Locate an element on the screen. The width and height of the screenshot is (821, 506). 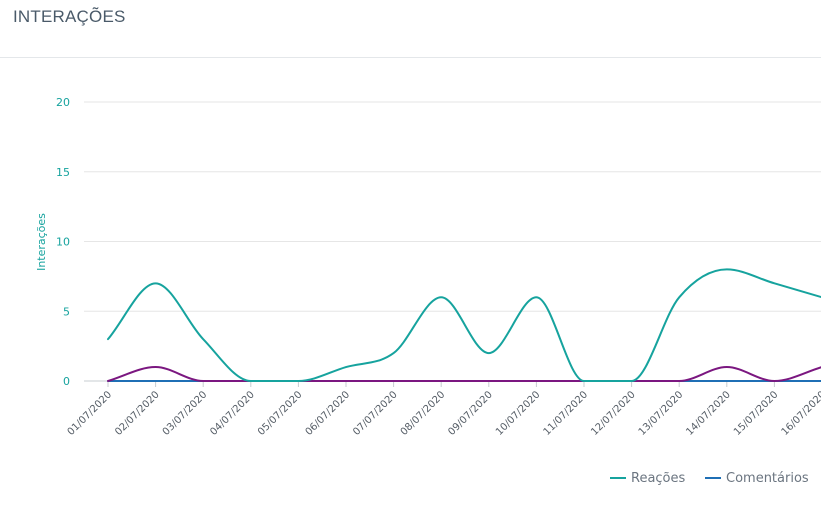
y-axis-ticks: 0 5 10 15 20 is located at coordinates (63, 242).